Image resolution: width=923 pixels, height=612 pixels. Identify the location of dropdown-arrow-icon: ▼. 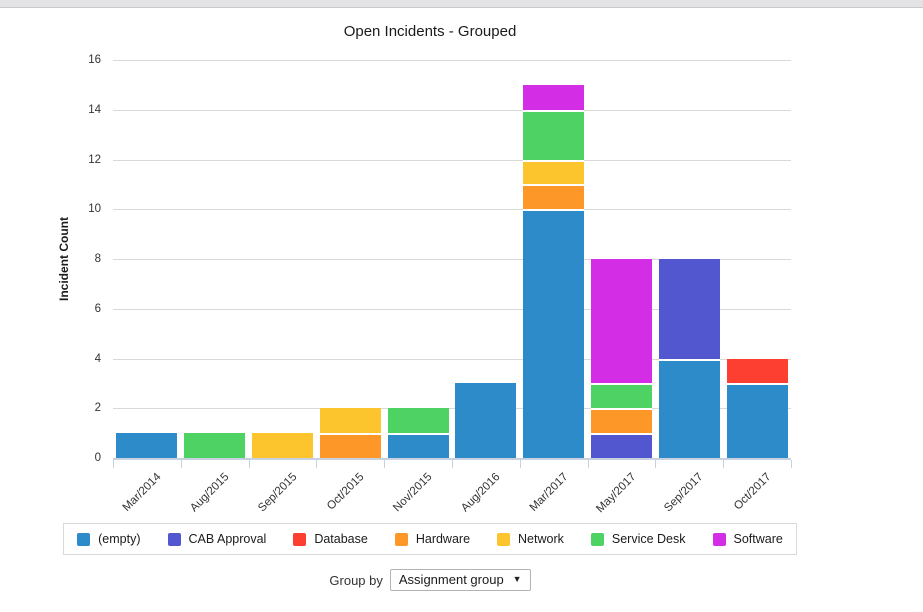
(517, 579).